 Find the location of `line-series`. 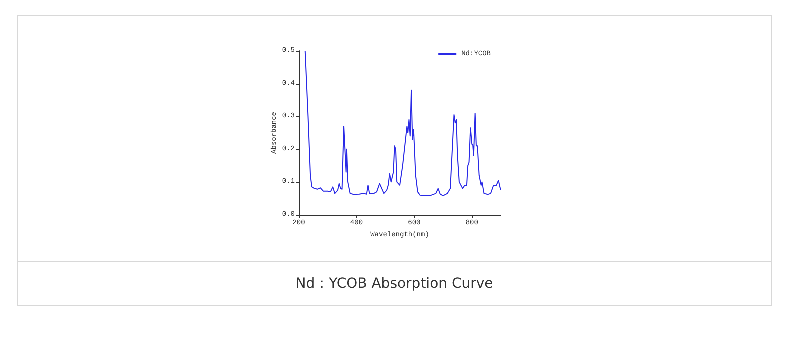

line-series is located at coordinates (403, 123).